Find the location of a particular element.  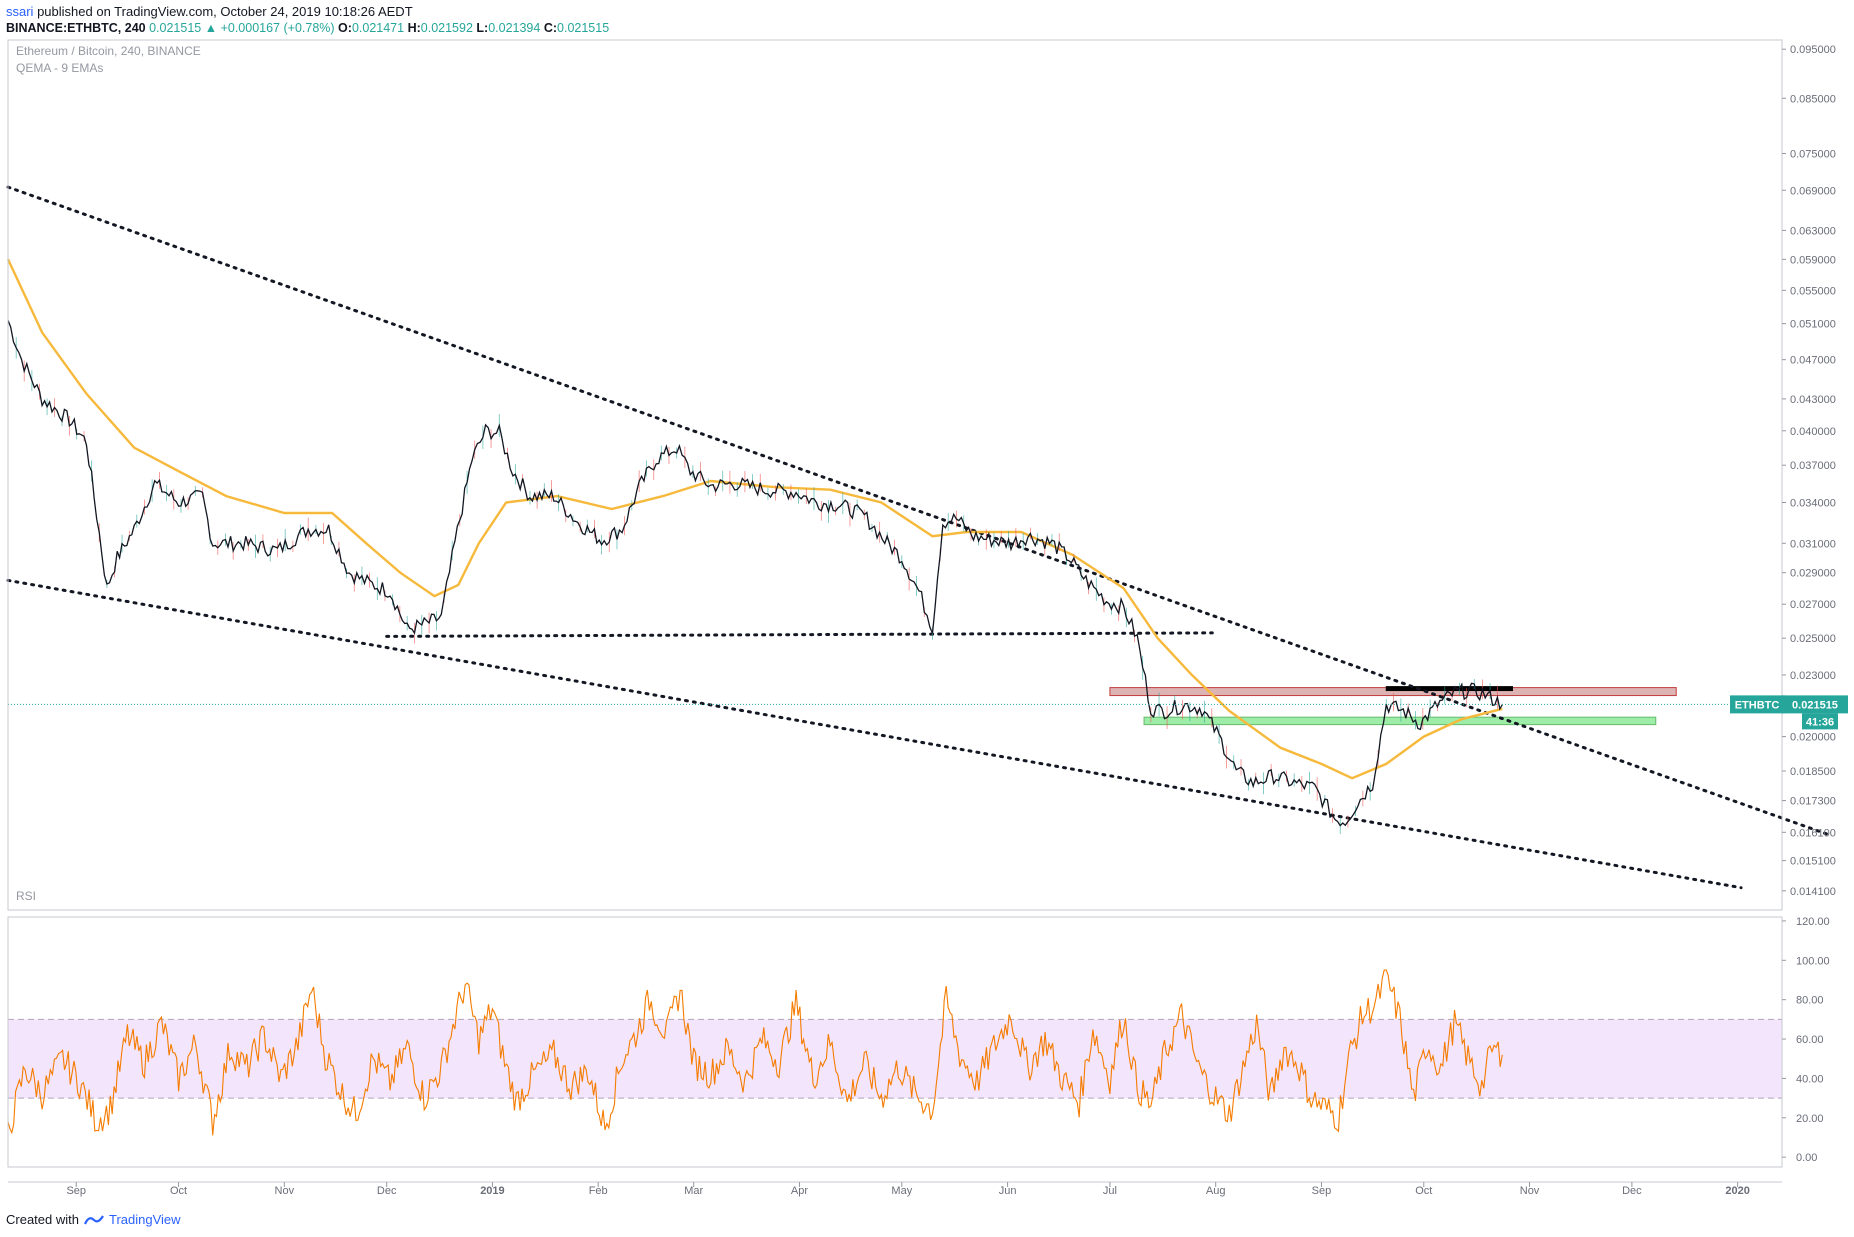

close-value: 0.021515 is located at coordinates (583, 28).